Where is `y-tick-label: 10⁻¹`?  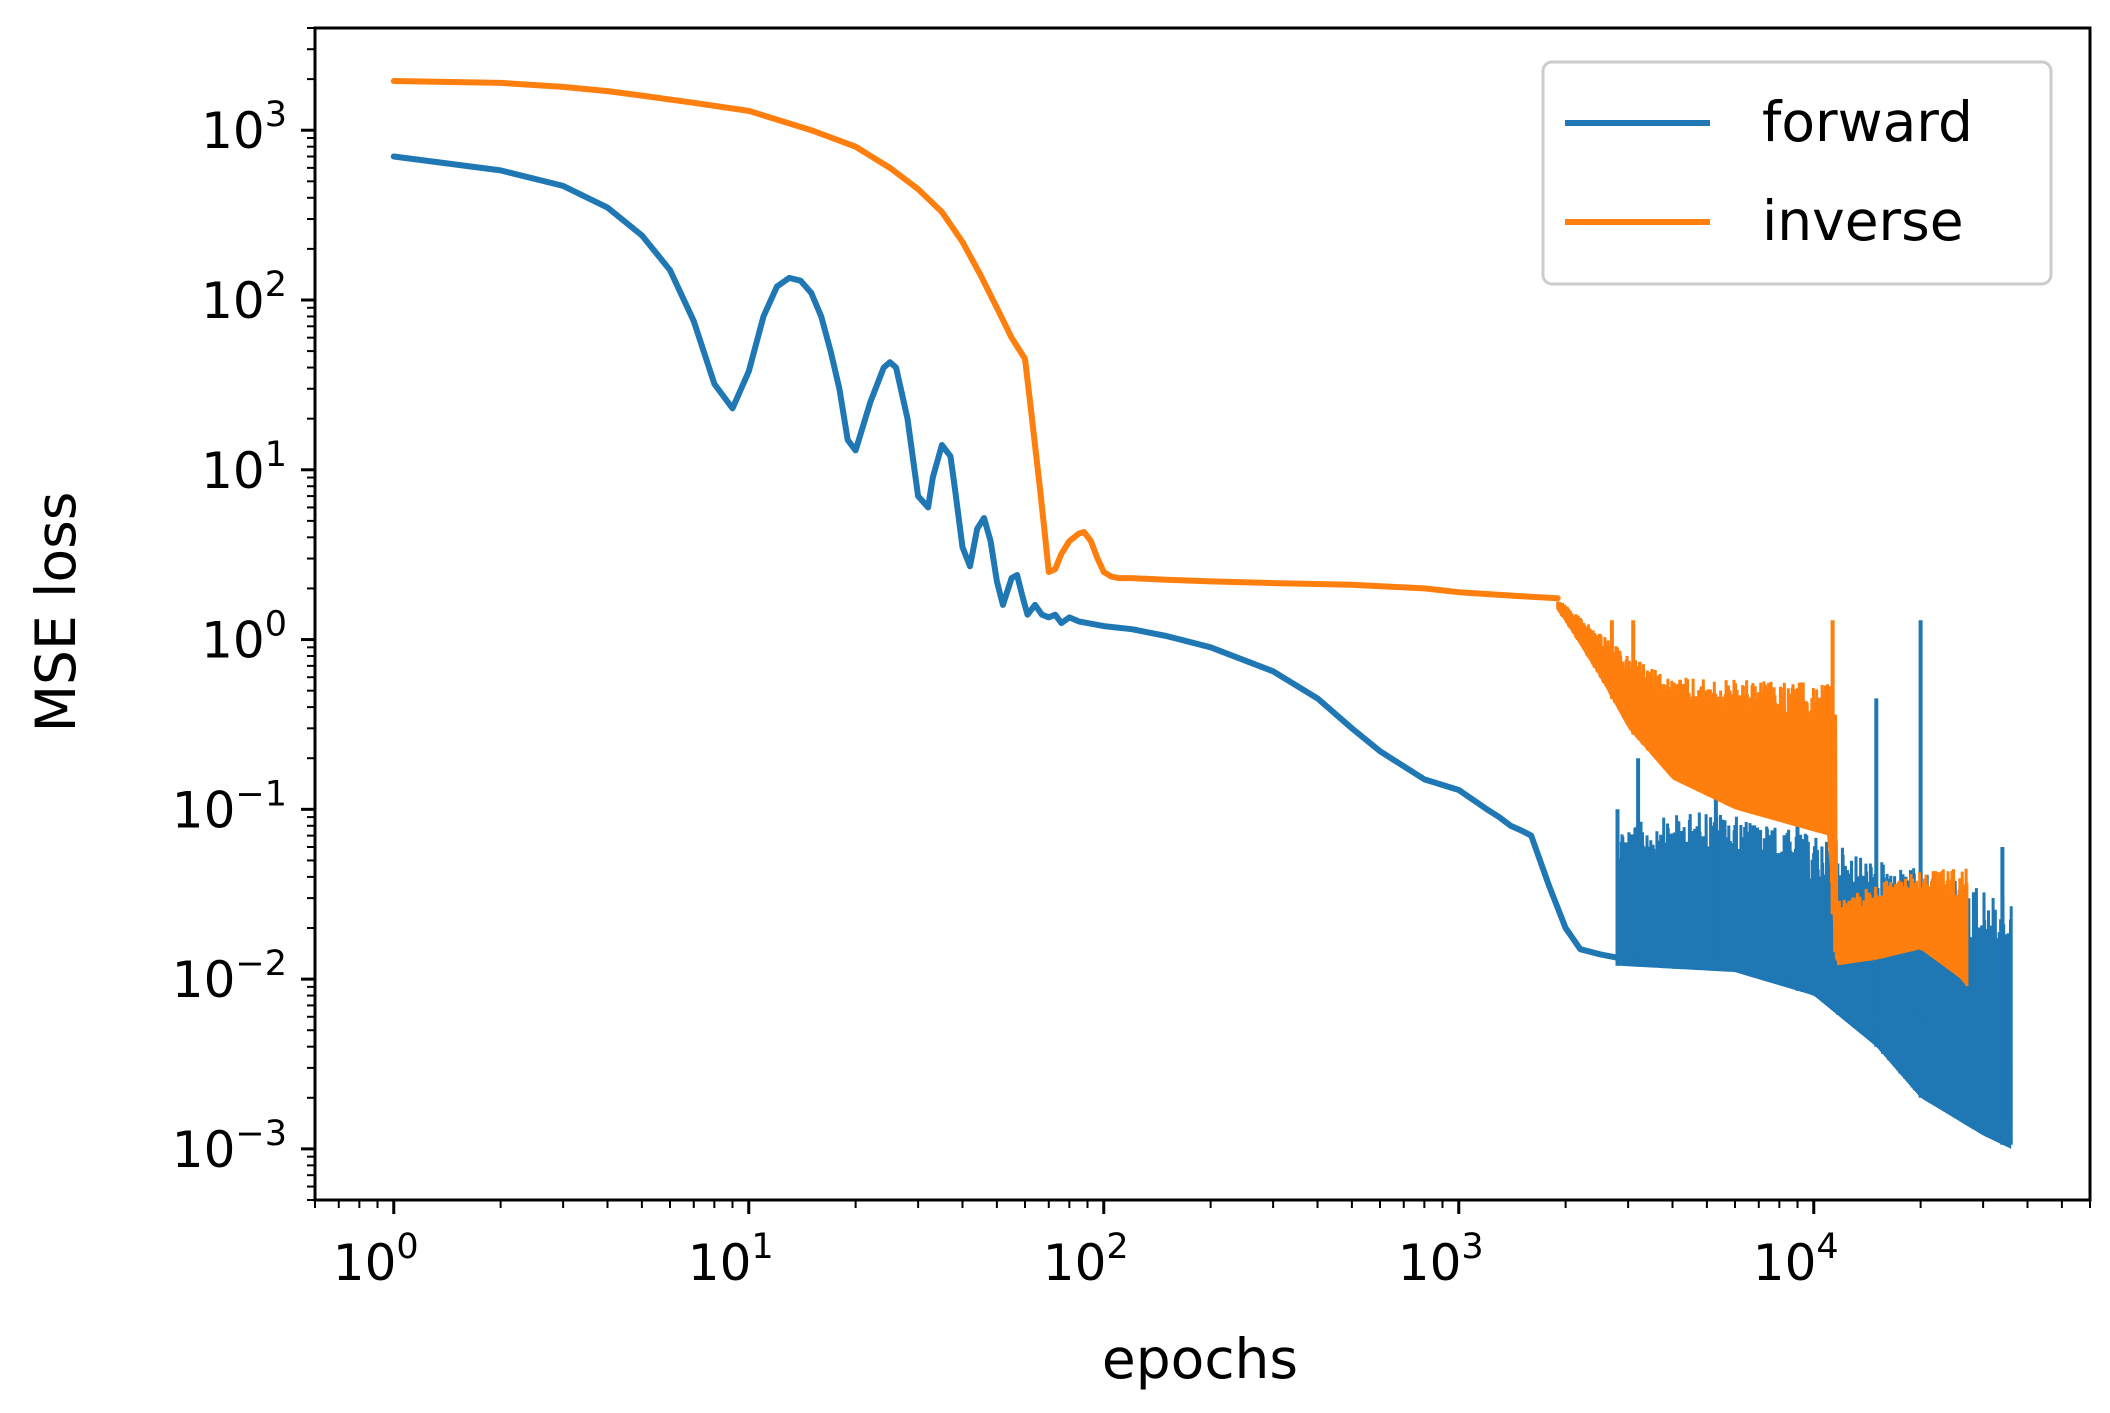
y-tick-label: 10⁻¹ is located at coordinates (229, 806).